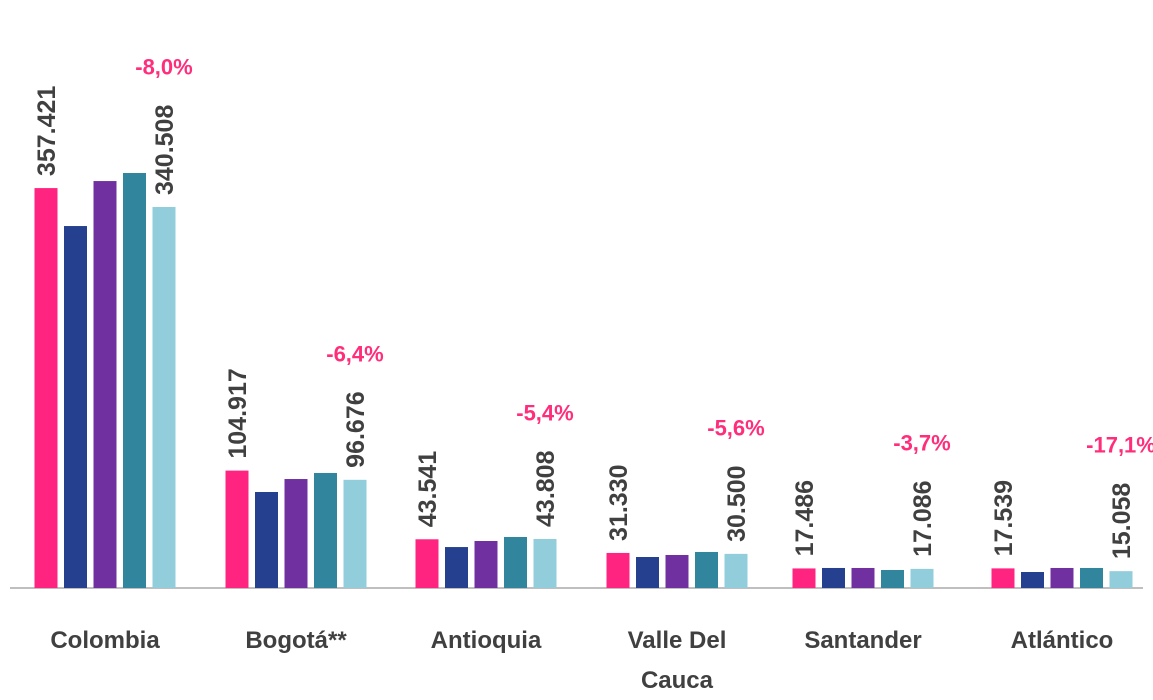 The height and width of the screenshot is (700, 1153). I want to click on category-label: Atlántico, so click(1062, 640).